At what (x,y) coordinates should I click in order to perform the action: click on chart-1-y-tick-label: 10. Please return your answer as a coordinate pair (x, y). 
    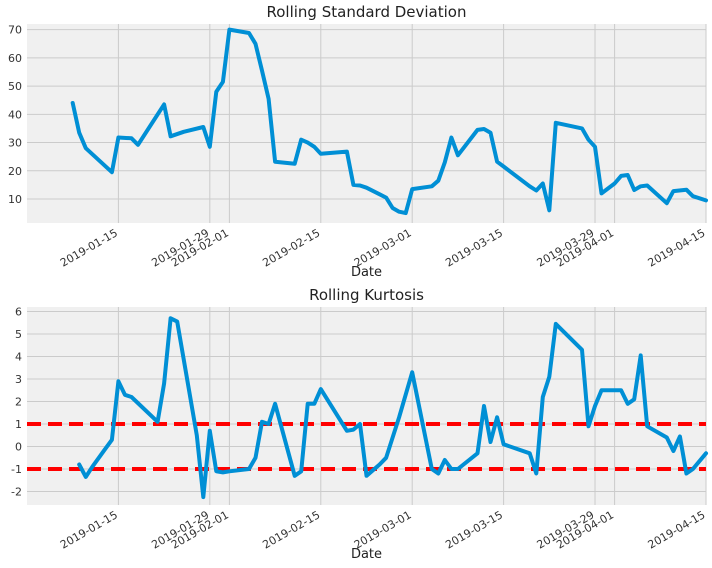
    Looking at the image, I should click on (15, 199).